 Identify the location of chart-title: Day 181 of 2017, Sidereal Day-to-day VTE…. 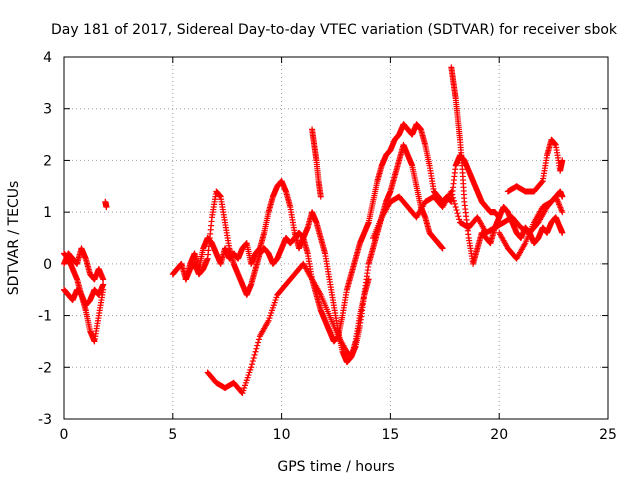
(334, 30).